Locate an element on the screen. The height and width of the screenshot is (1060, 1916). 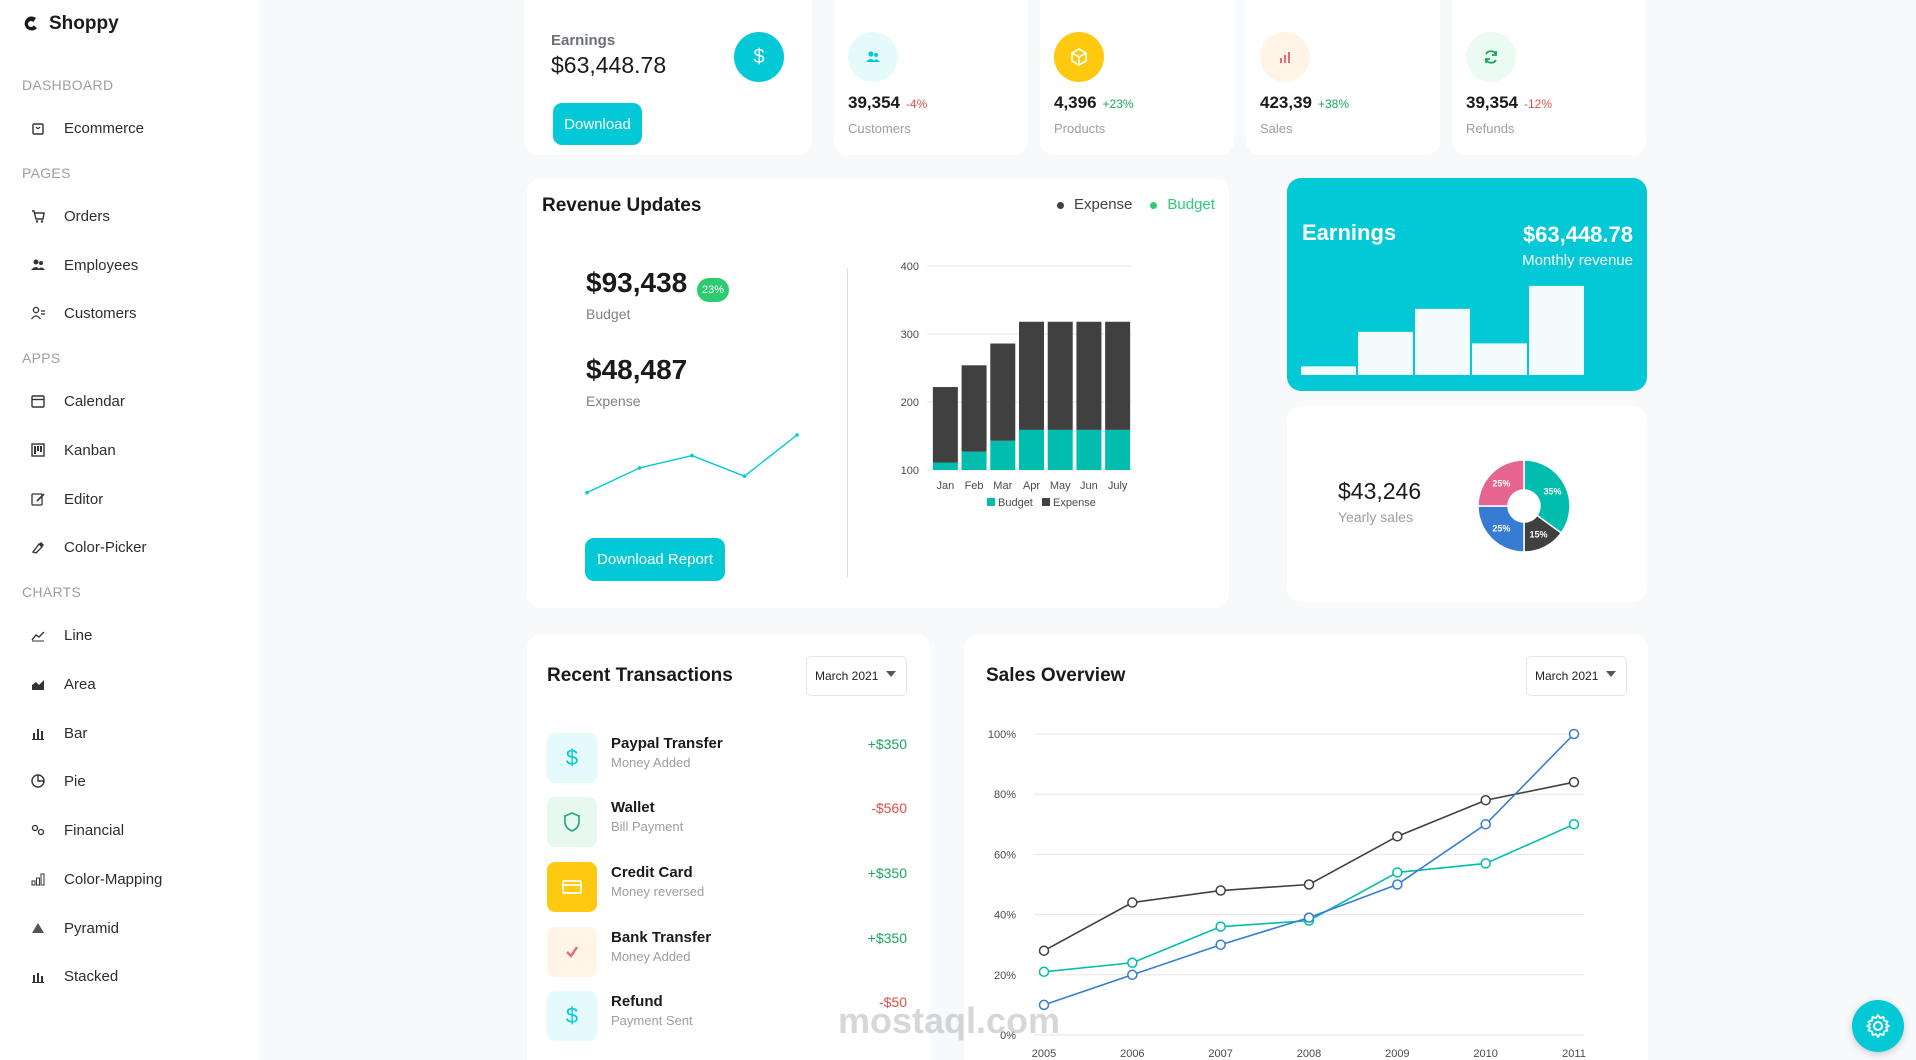
earnings-bar is located at coordinates (1499, 359).